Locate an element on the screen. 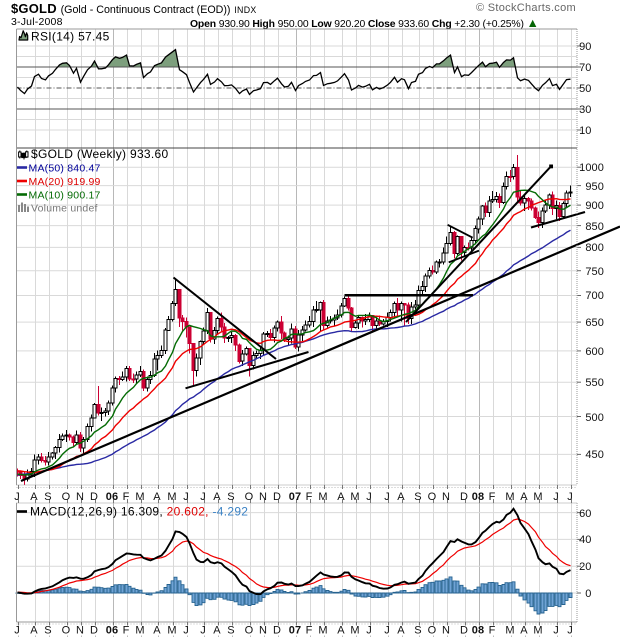 The image size is (620, 639). svg-text: 70 is located at coordinates (585, 68).